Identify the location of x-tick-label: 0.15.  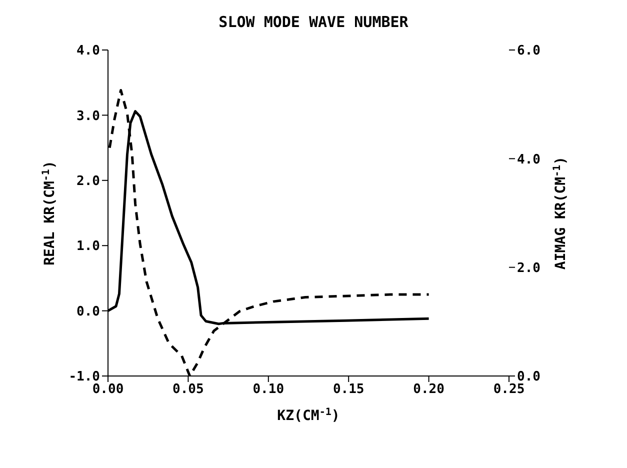
(348, 390).